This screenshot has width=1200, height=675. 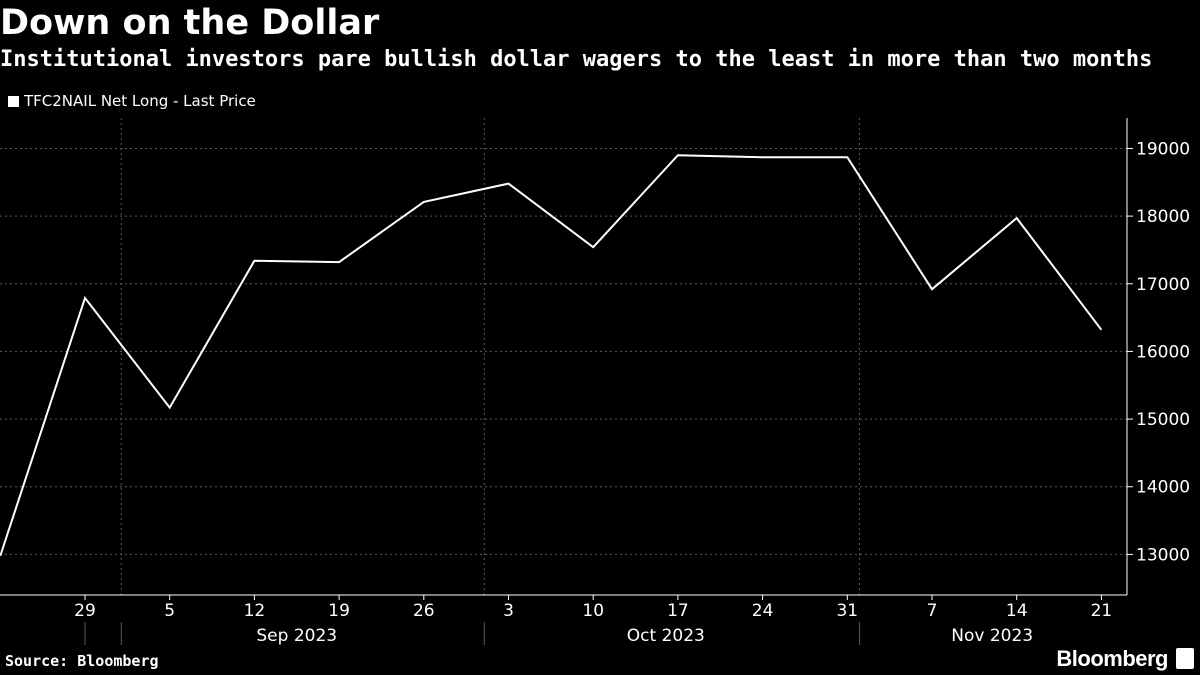 I want to click on x-group-label: Nov 2023, so click(x=992, y=636).